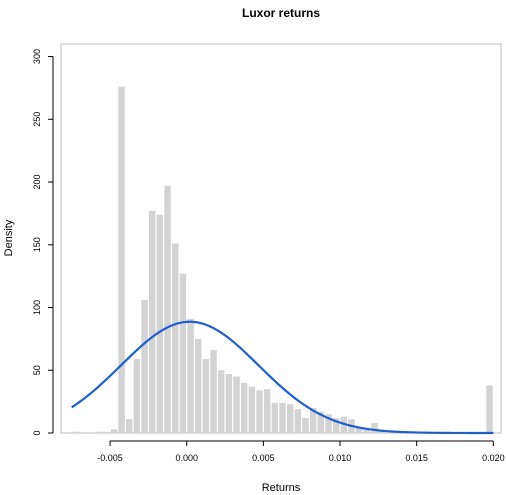 The image size is (506, 495). Describe the element at coordinates (281, 13) in the screenshot. I see `chart-title: Luxor returns` at that location.